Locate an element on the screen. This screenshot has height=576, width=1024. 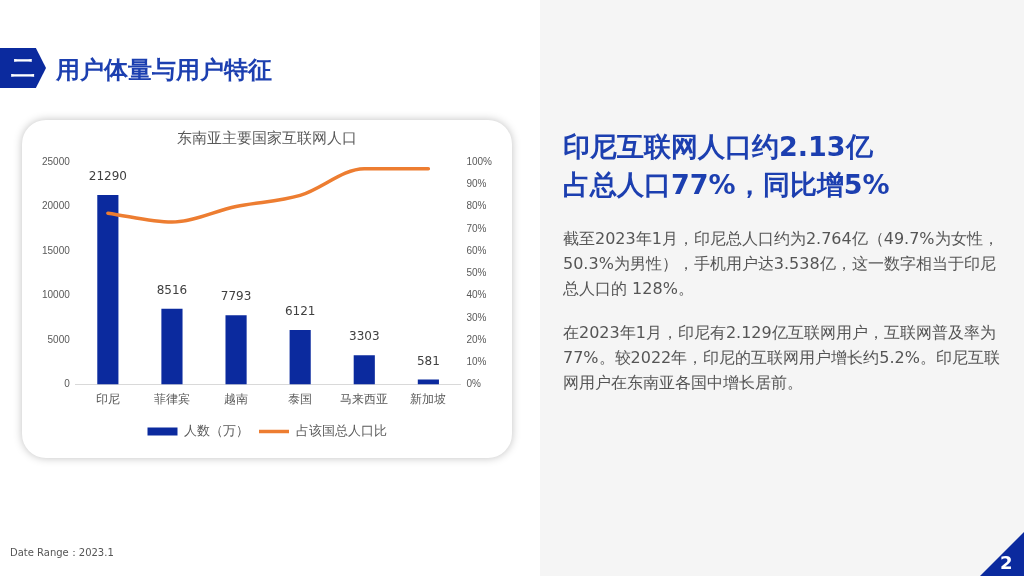
text: 印尼互联网人口约2.13亿 is located at coordinates (718, 147).